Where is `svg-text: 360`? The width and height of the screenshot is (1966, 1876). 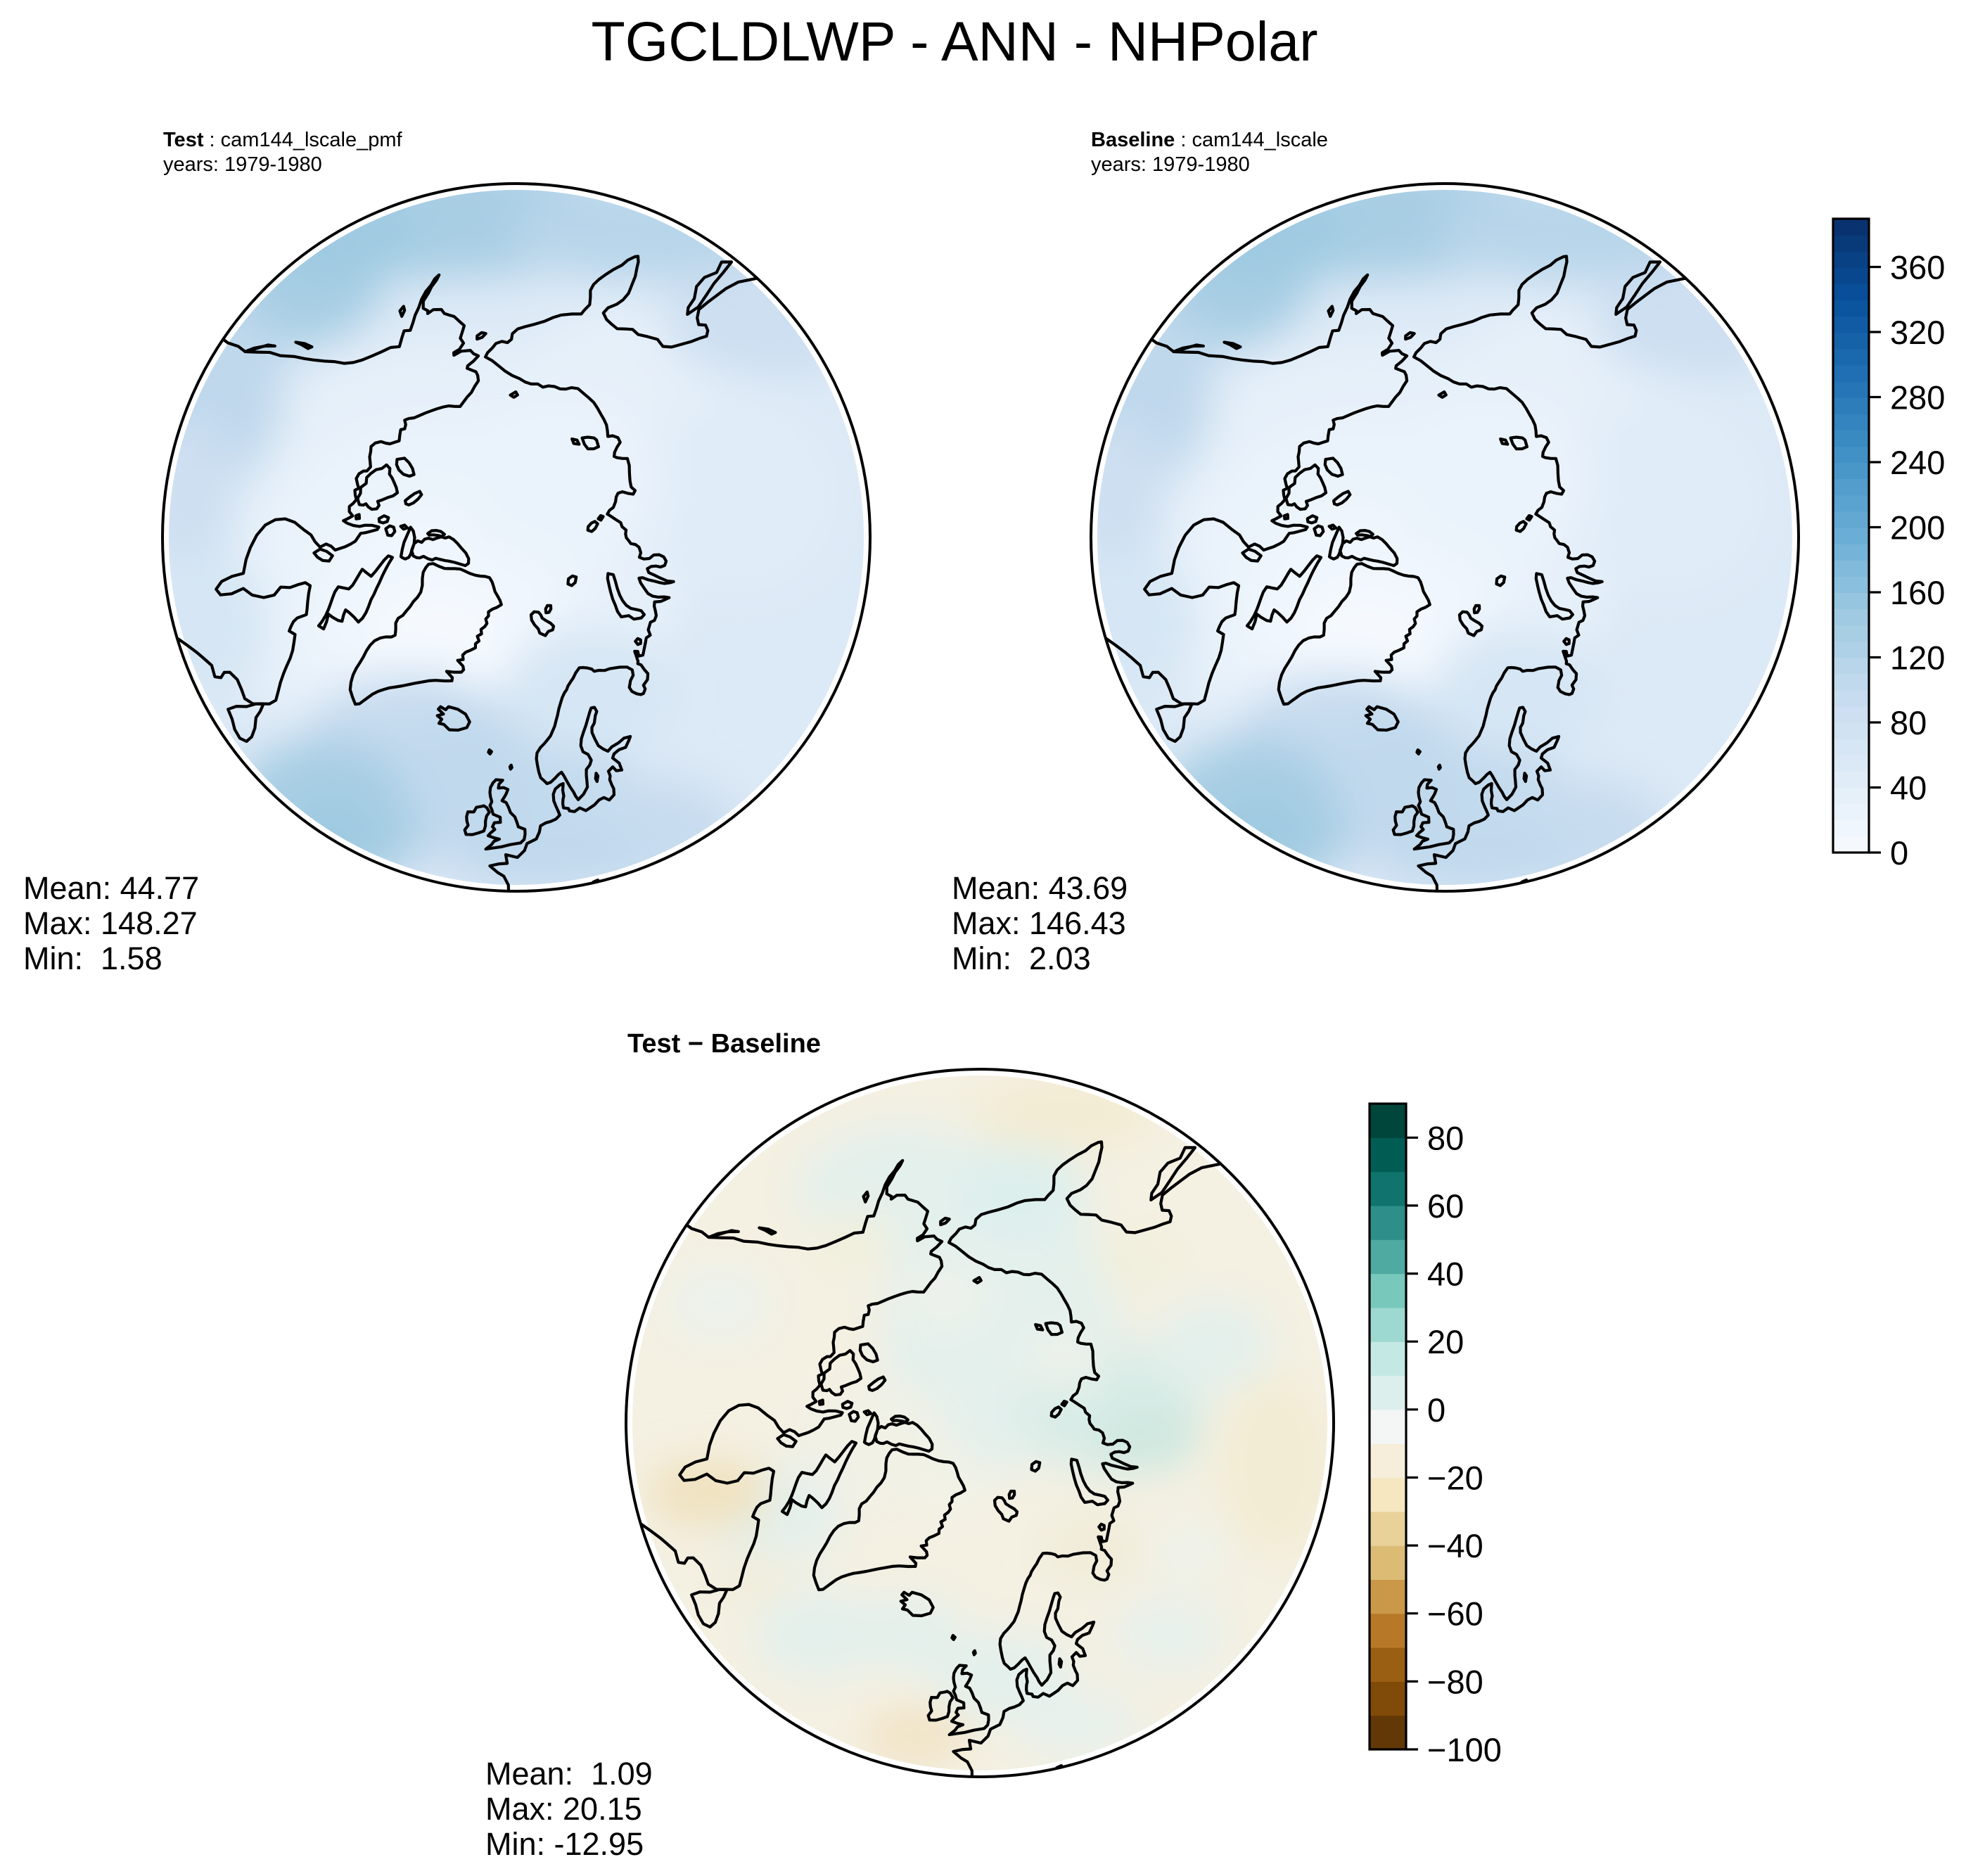
svg-text: 360 is located at coordinates (1917, 267).